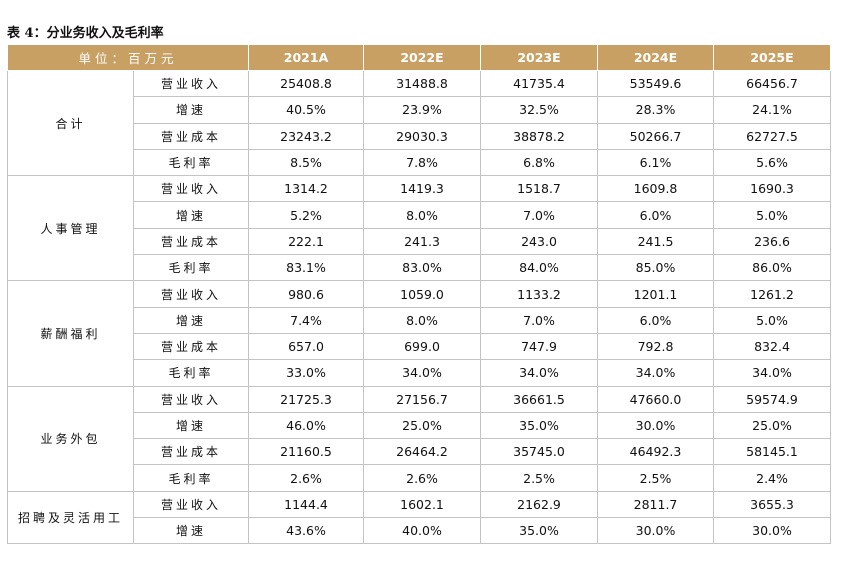 This screenshot has width=853, height=577. Describe the element at coordinates (656, 346) in the screenshot. I see `cell: 792.8` at that location.